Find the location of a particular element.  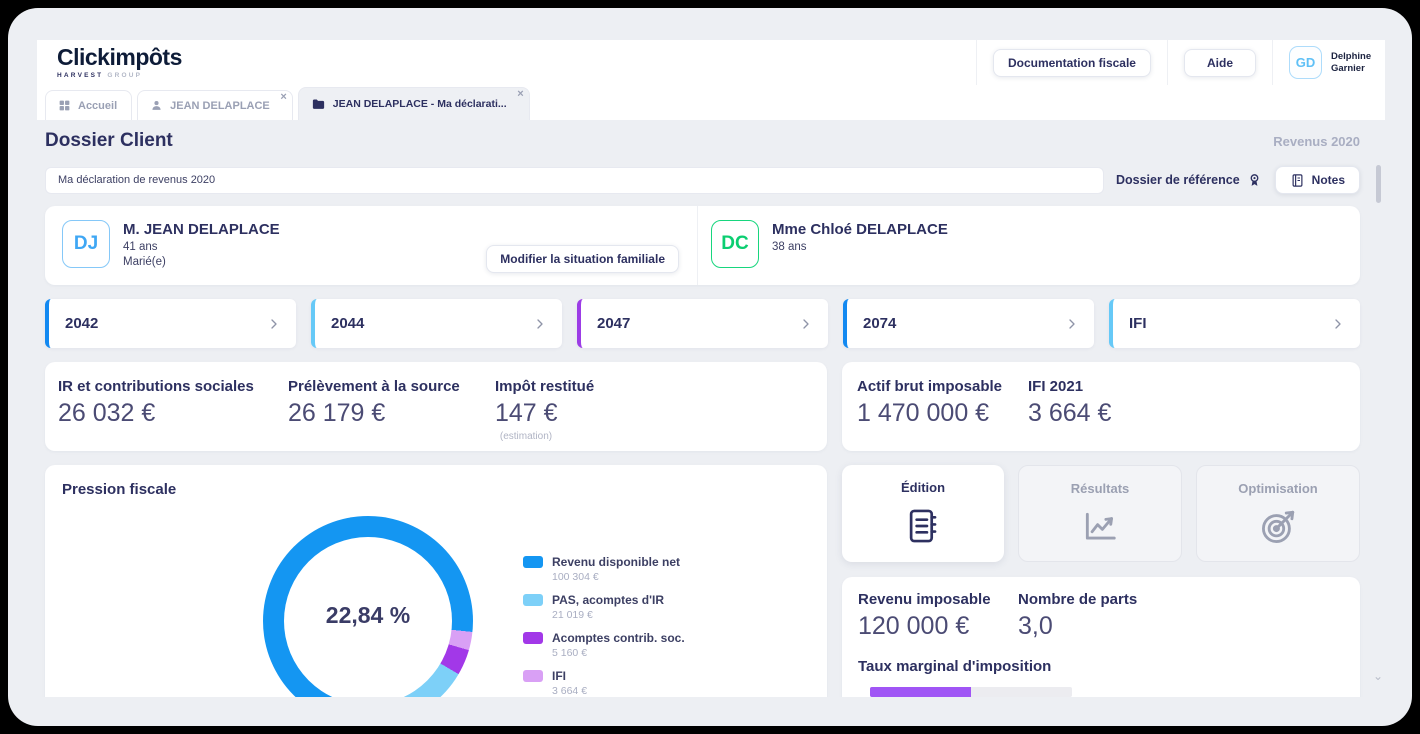

sum-label: Revenu imposable is located at coordinates (924, 599).